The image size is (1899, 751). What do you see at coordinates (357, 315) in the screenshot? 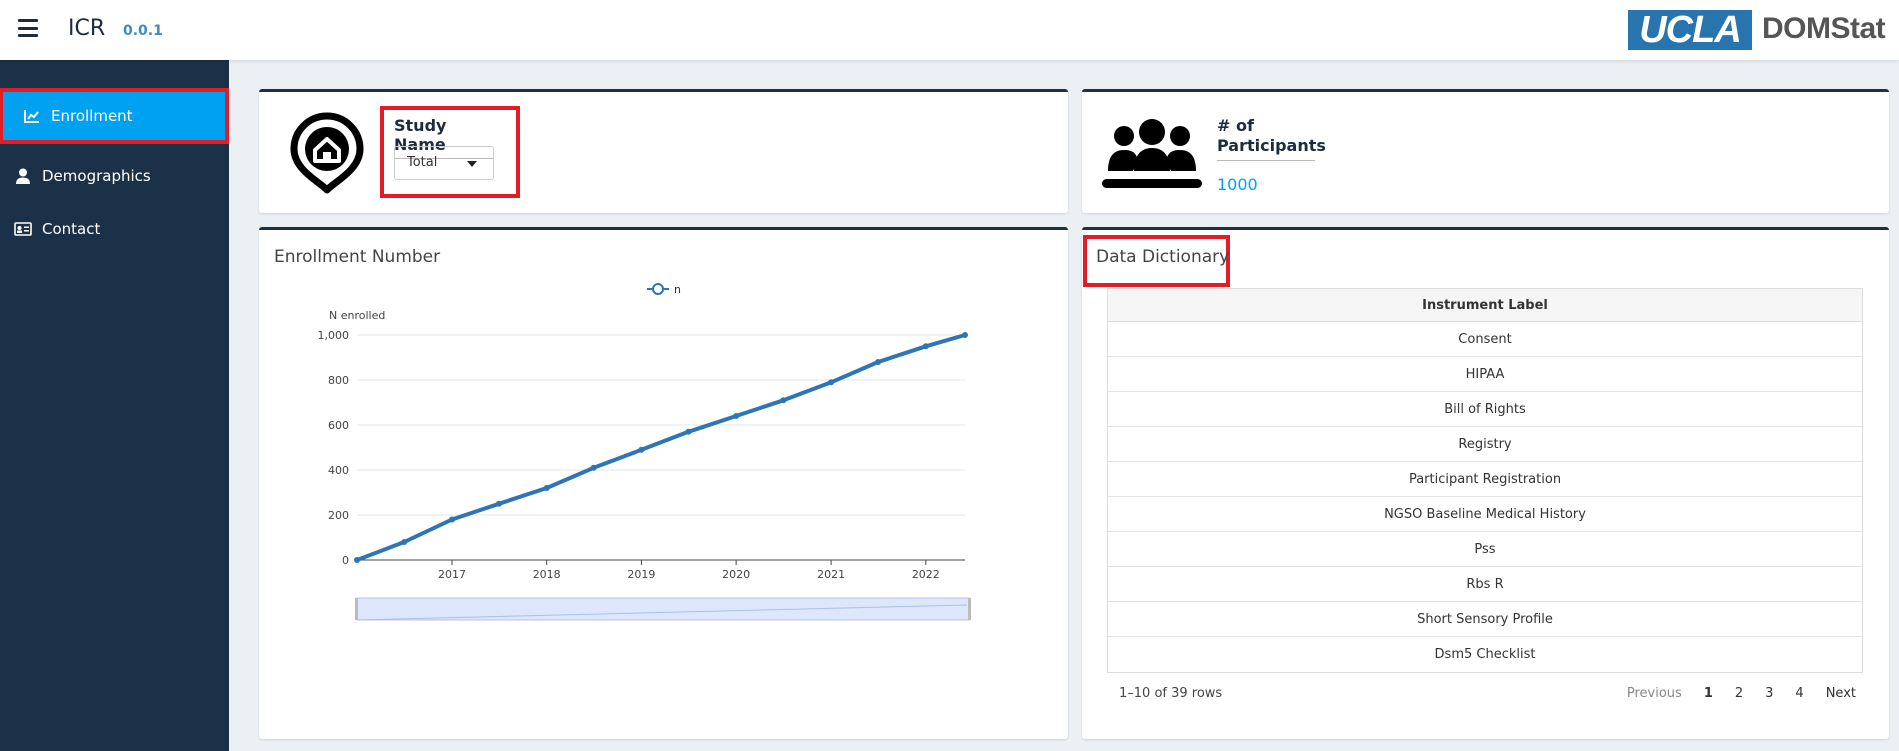
I see `y-axis-label: N enrolled` at bounding box center [357, 315].